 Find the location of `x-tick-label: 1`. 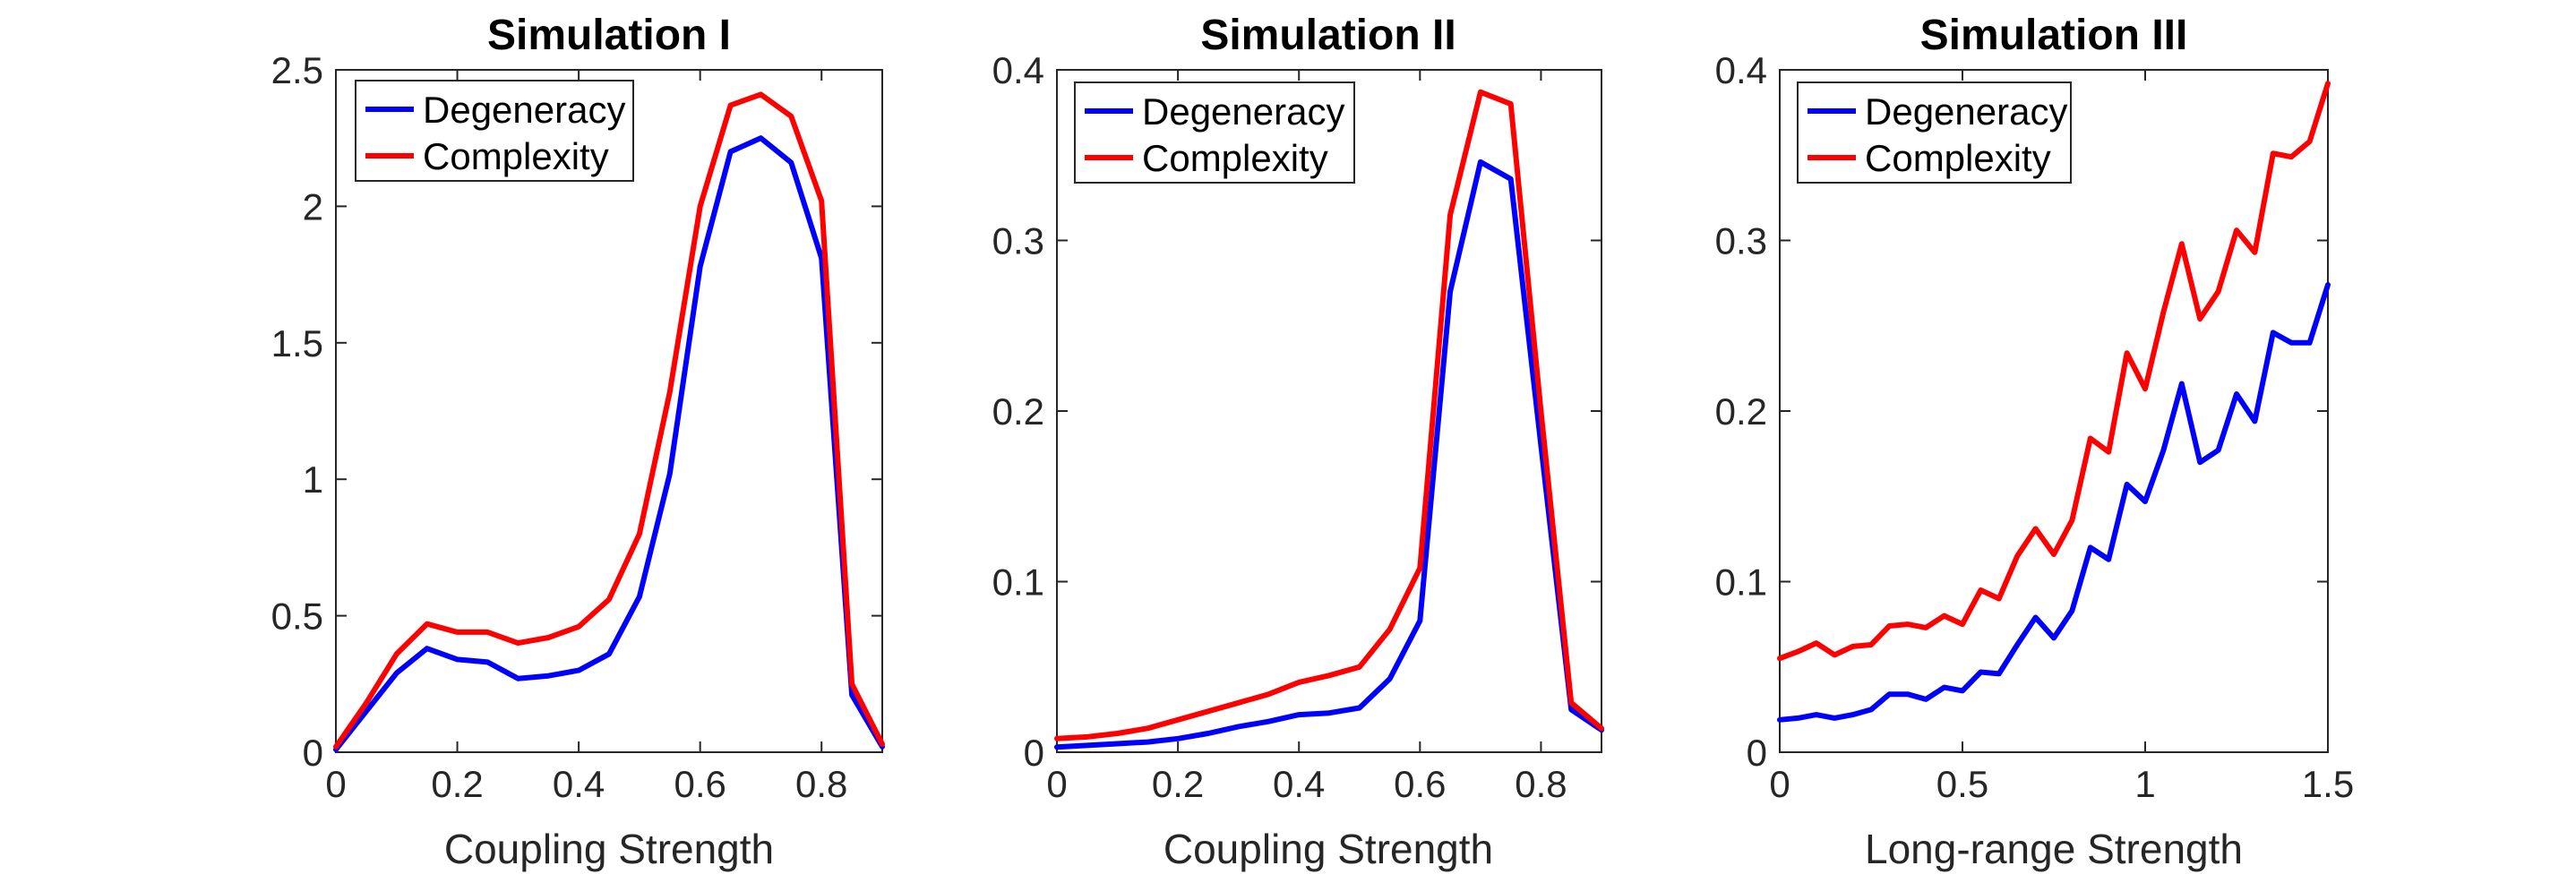

x-tick-label: 1 is located at coordinates (2144, 784).